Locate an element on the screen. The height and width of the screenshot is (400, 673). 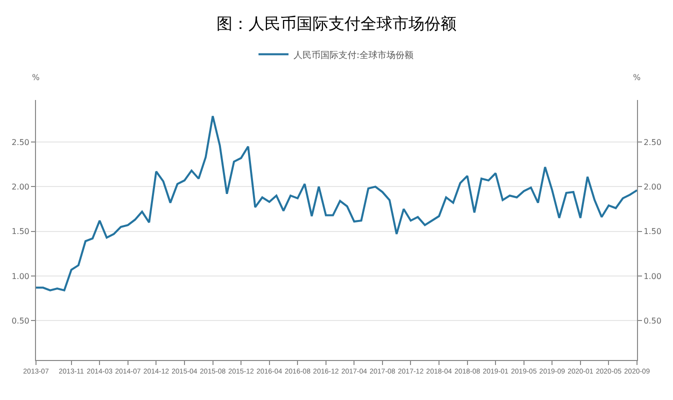
legend-label: 人民币国际支付:全球市场份额 is located at coordinates (354, 55).